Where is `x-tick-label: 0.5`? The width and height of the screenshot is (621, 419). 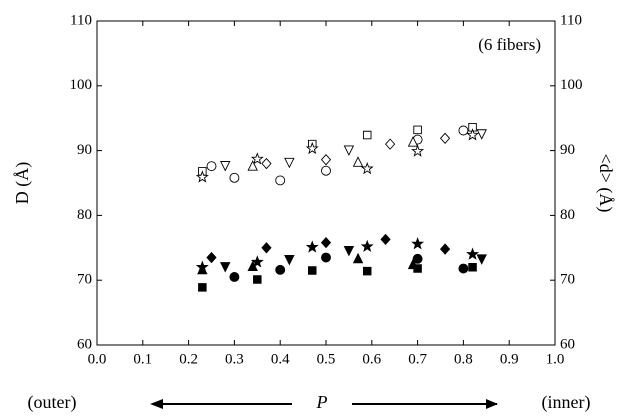 x-tick-label: 0.5 is located at coordinates (326, 359).